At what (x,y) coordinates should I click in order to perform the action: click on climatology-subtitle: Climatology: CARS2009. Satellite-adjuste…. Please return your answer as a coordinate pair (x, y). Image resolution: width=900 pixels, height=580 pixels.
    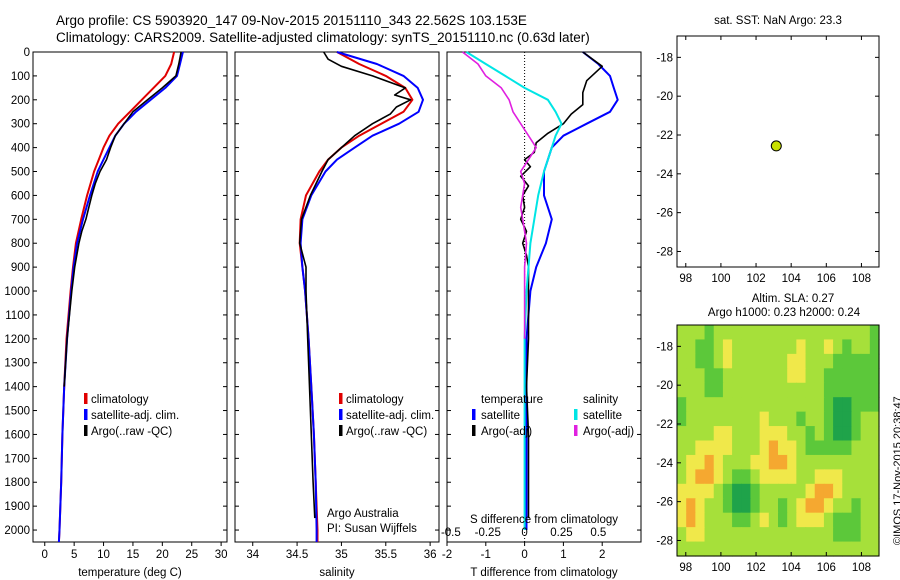
    Looking at the image, I should click on (323, 37).